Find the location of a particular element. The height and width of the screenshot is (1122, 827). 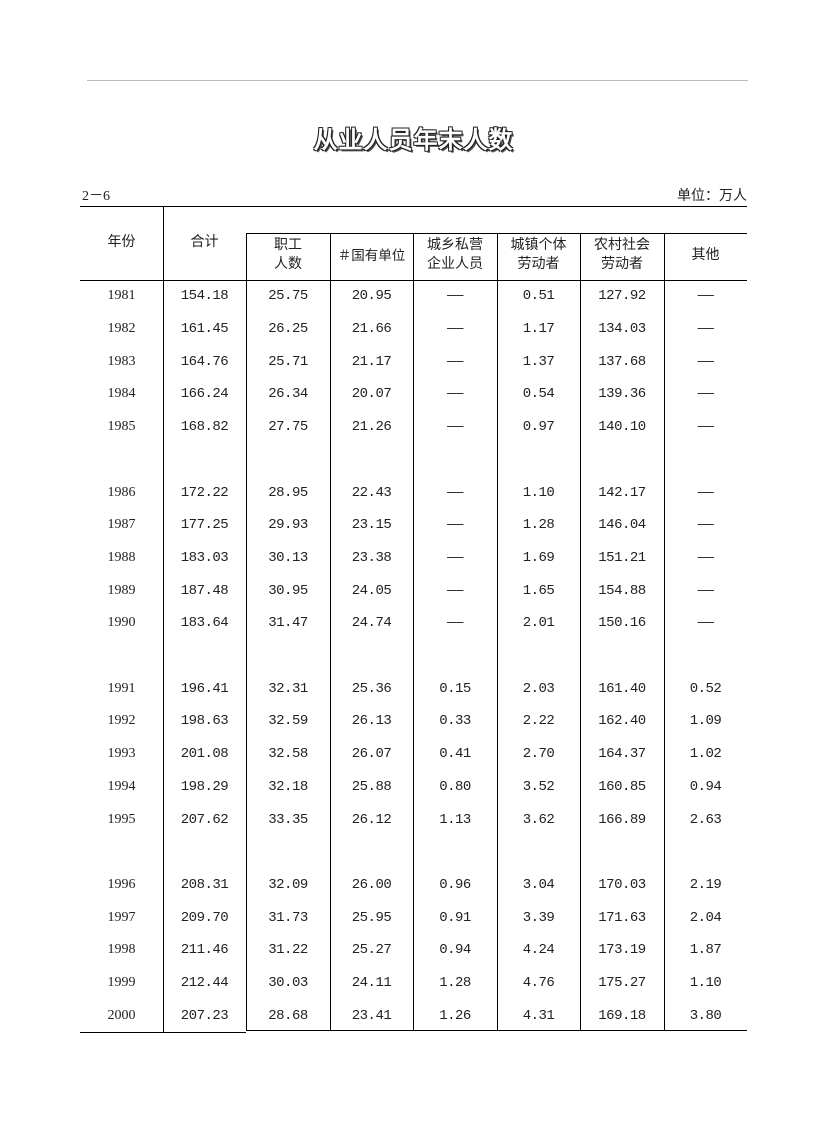

header-line: 劳动者 is located at coordinates (538, 264).